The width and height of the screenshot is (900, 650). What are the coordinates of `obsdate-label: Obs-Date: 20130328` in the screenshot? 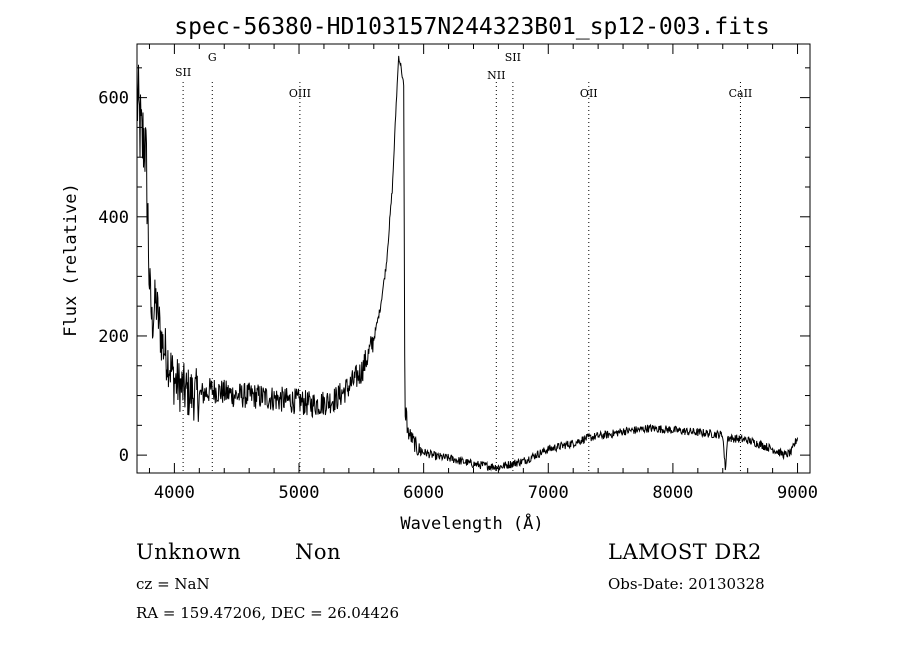 It's located at (686, 584).